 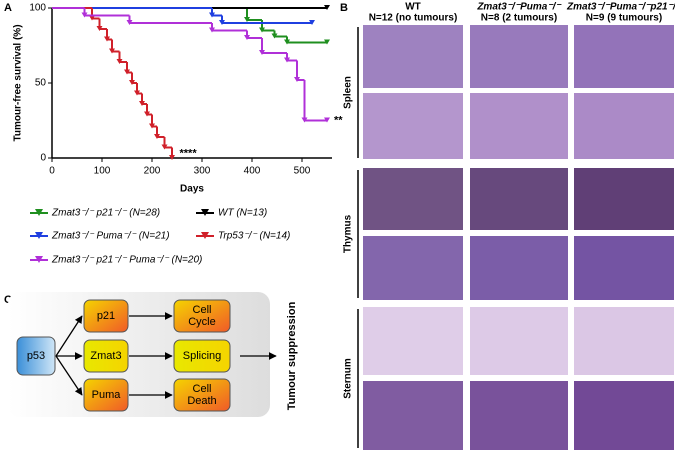 I want to click on panel-label: B, so click(x=344, y=8).